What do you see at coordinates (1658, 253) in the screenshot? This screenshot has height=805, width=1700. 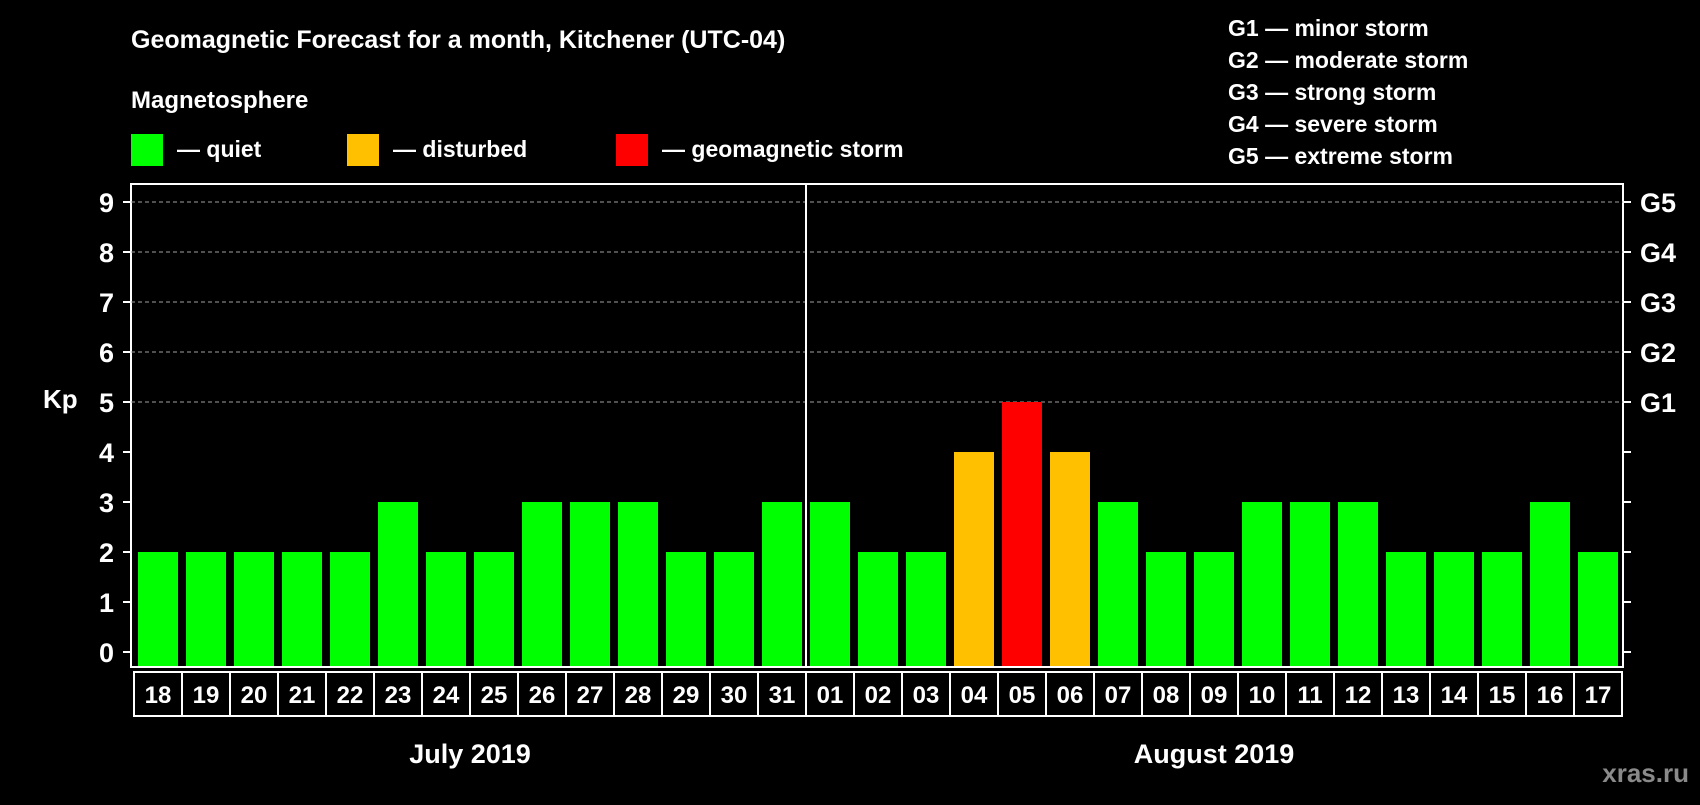 I see `g-scale-label: G4` at bounding box center [1658, 253].